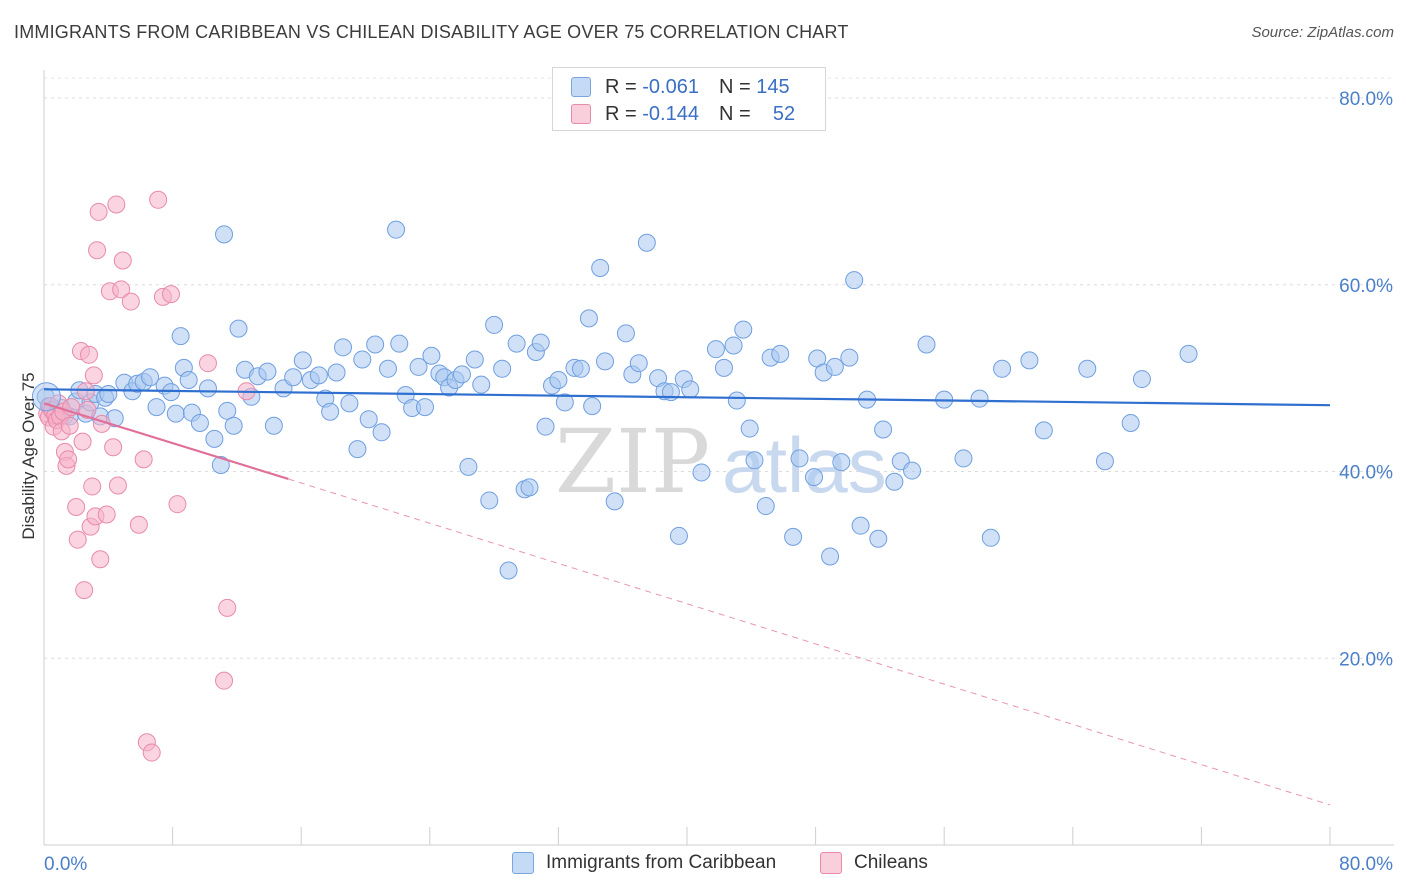 The height and width of the screenshot is (892, 1406). Describe the element at coordinates (661, 862) in the screenshot. I see `series-label-caribbean: Immigrants from Caribbean` at that location.